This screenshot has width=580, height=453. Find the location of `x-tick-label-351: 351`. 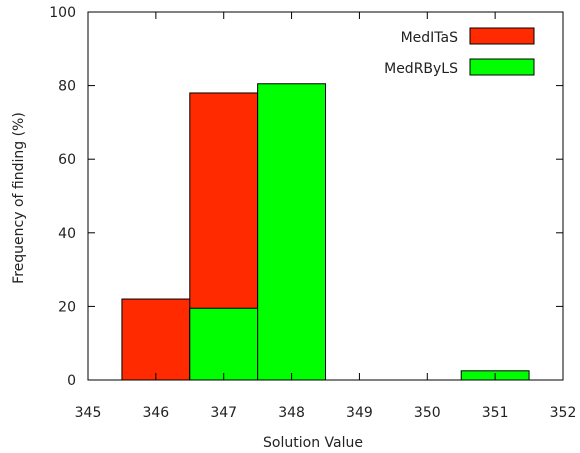

x-tick-label-351: 351 is located at coordinates (495, 413).